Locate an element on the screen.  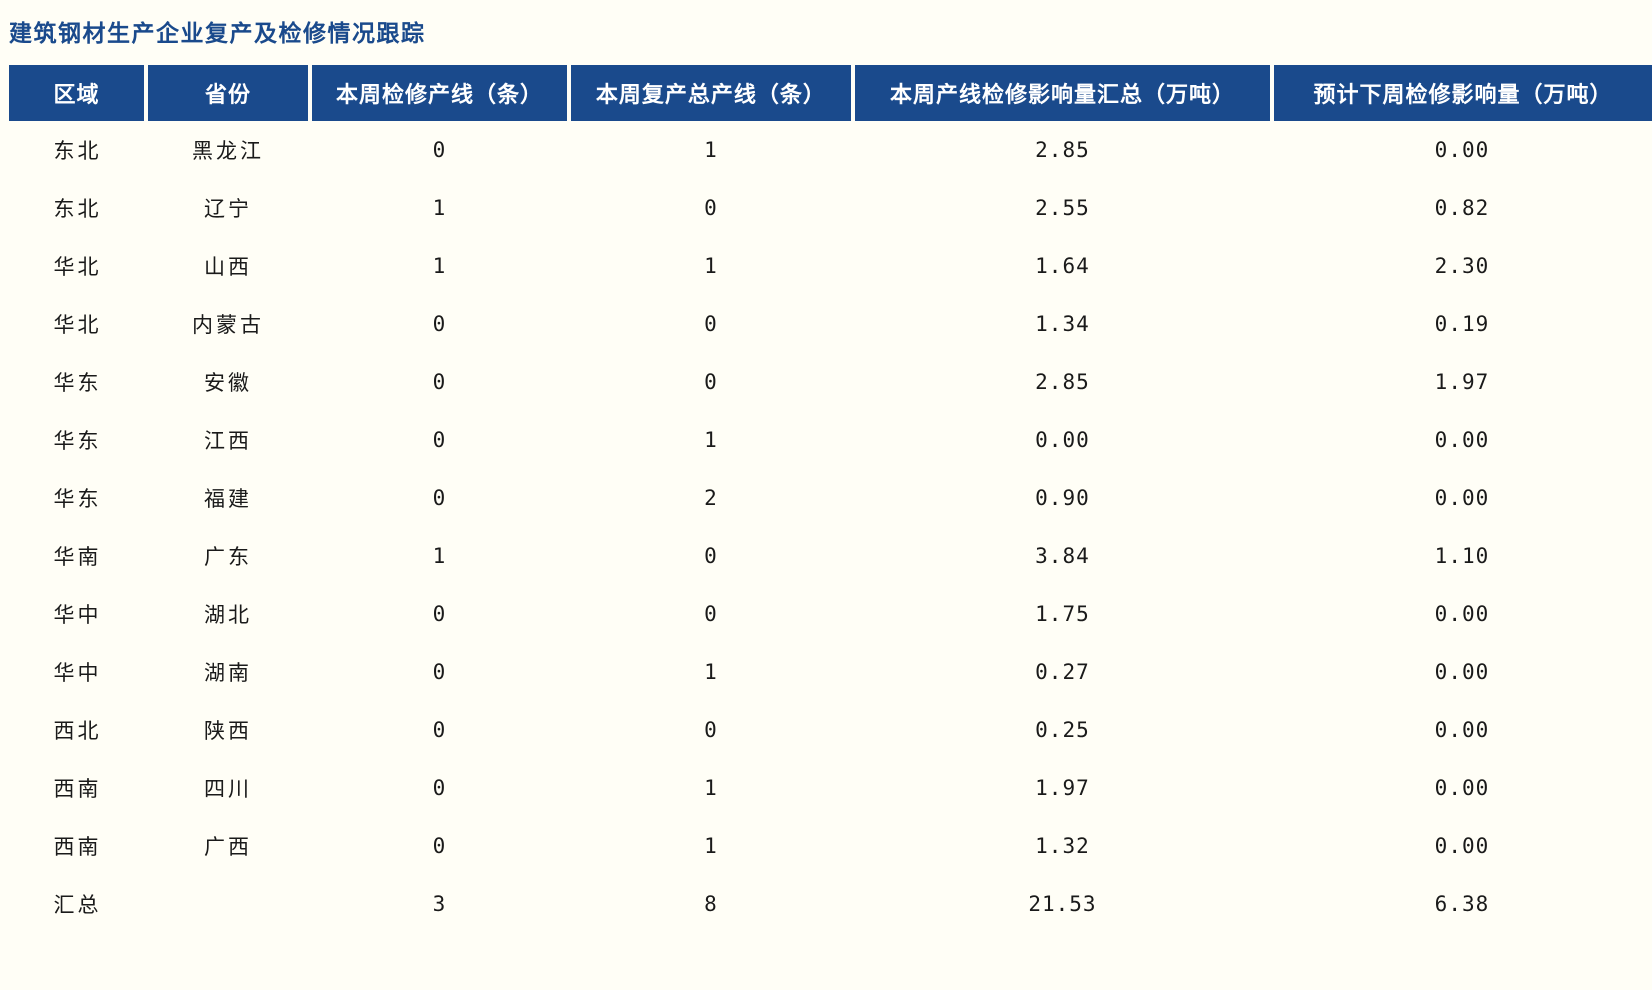
region-cell: 西北 is located at coordinates (77, 731).